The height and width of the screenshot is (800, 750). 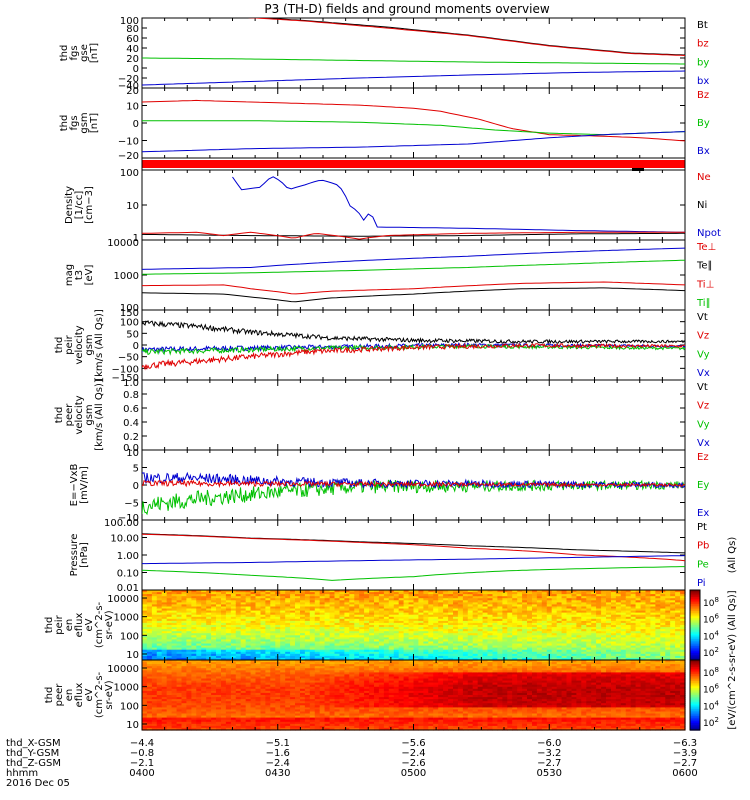 I want to click on y-axis-label: eflux, so click(x=79, y=625).